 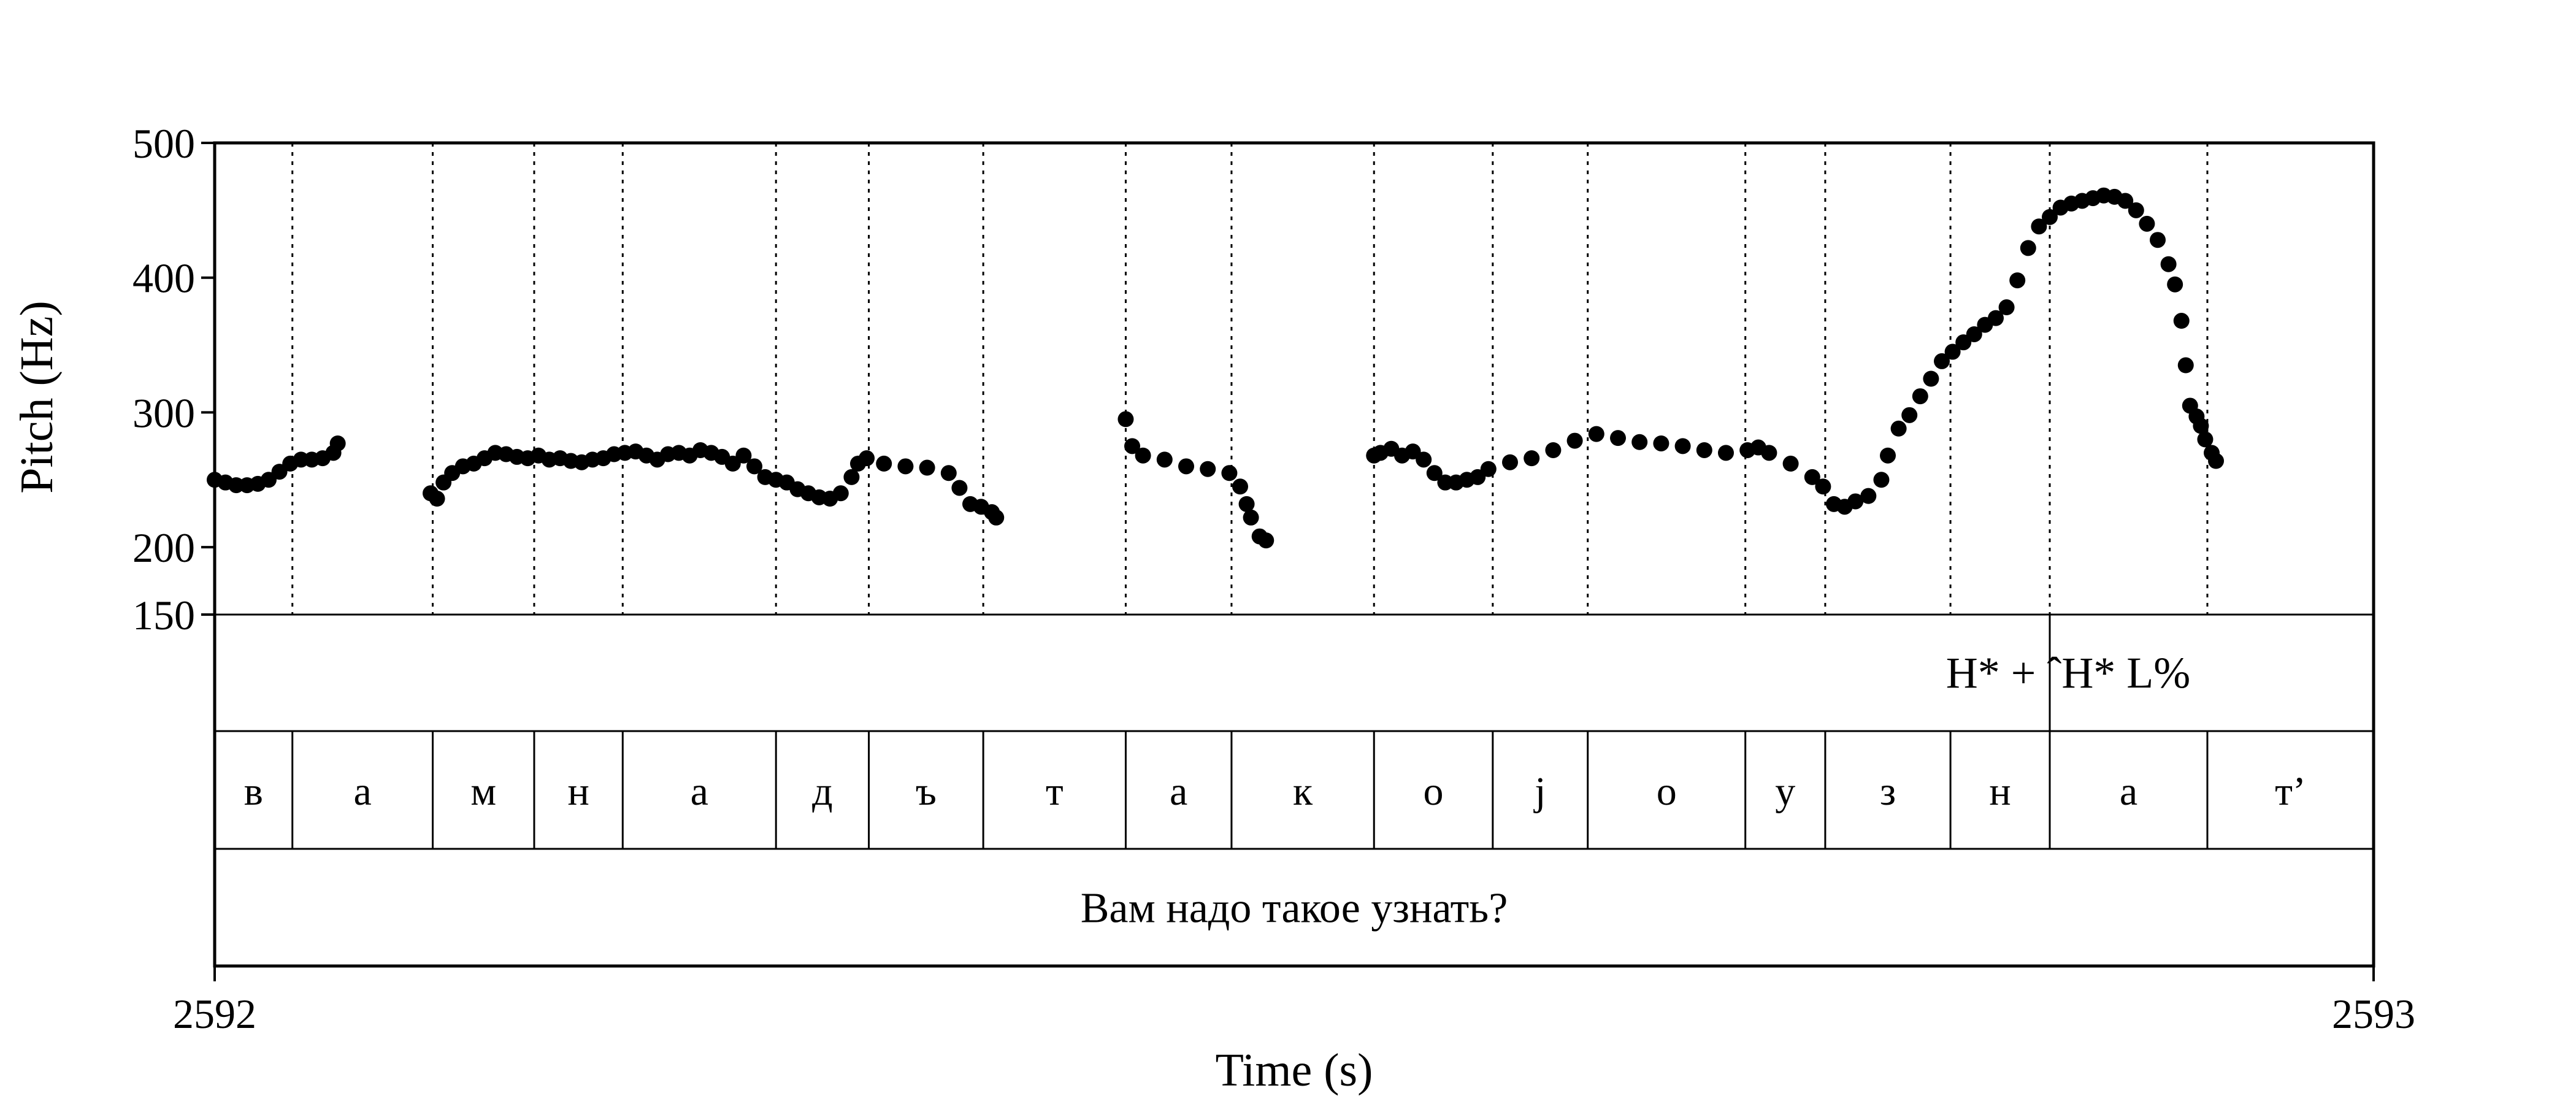 What do you see at coordinates (1294, 908) in the screenshot?
I see `sentence-label: Вам надо такое узнать?` at bounding box center [1294, 908].